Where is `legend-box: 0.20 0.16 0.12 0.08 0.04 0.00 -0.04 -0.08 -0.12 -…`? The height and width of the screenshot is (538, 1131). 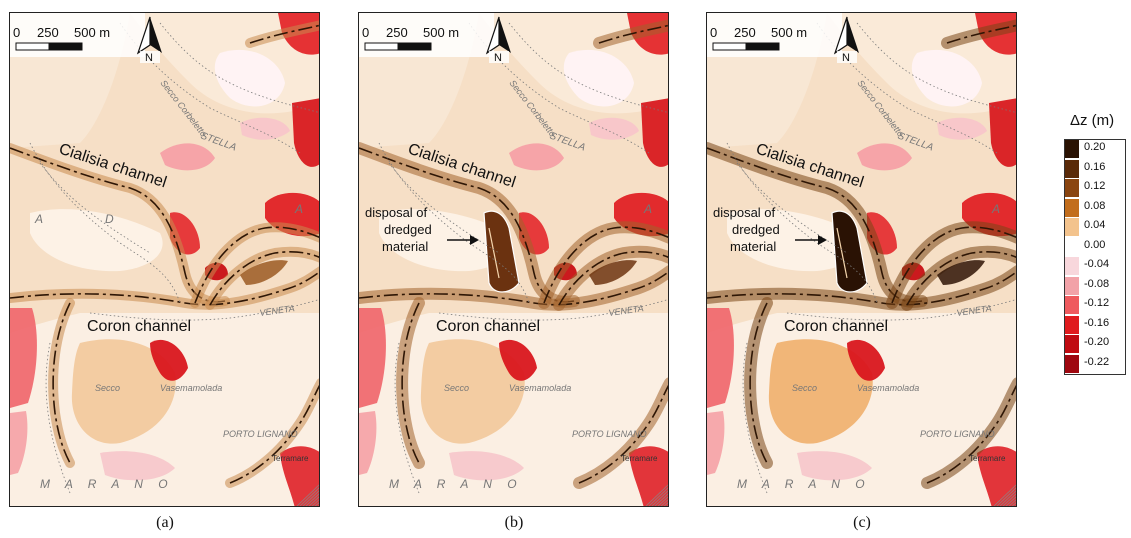
legend-box: 0.20 0.16 0.12 0.08 0.04 0.00 -0.04 -0.08 -0.12 -… is located at coordinates (1095, 257).